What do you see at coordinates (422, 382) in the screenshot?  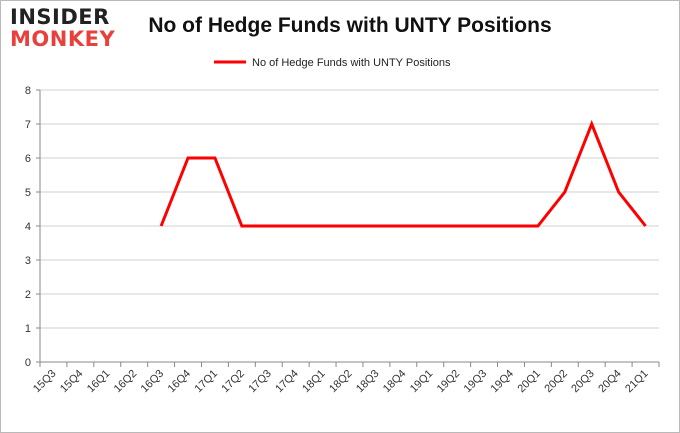 I see `x-tick-label-19Q1: 19Q1` at bounding box center [422, 382].